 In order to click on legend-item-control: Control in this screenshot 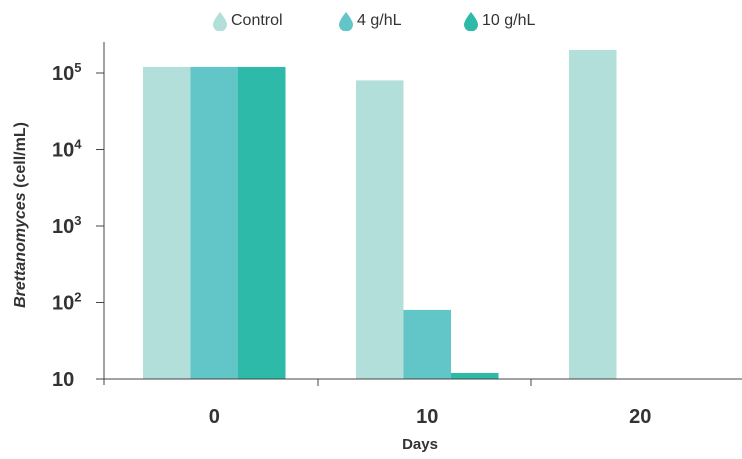, I will do `click(247, 21)`.